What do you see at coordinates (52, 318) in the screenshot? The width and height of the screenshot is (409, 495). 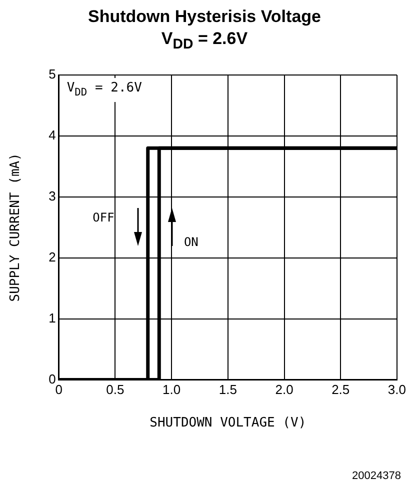 I see `y-tick-label: 1` at bounding box center [52, 318].